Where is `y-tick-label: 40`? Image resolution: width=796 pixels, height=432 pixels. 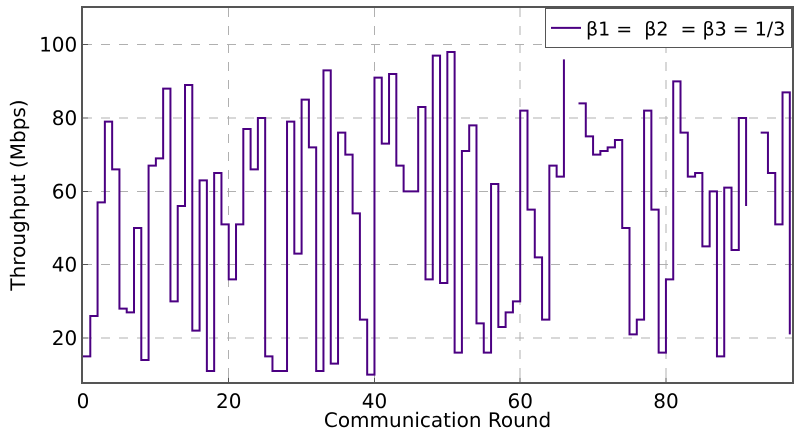
y-tick-label: 40 is located at coordinates (65, 264).